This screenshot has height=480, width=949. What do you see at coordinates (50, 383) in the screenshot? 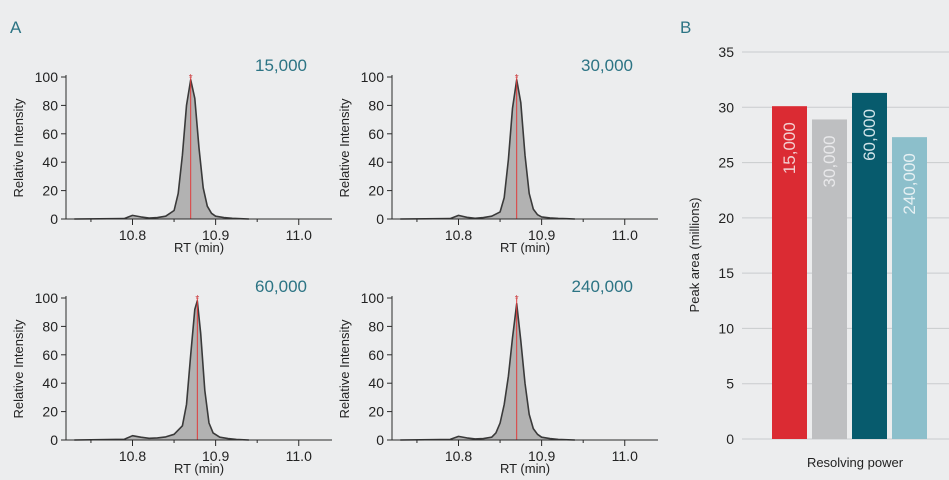
I see `y-tick-label-60000-40: 40` at bounding box center [50, 383].